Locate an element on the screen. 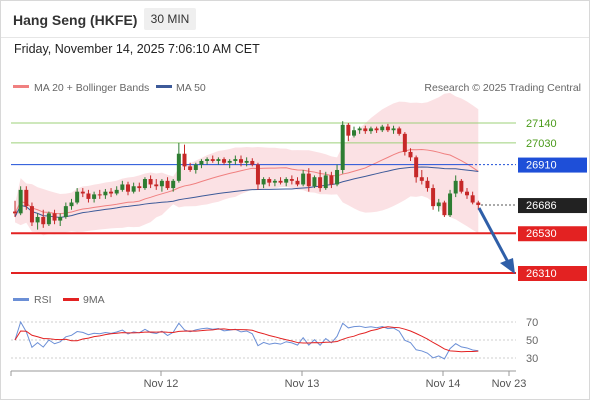 This screenshot has height=400, width=590. copyright-credit: Research © 2025 Trading Central is located at coordinates (502, 88).